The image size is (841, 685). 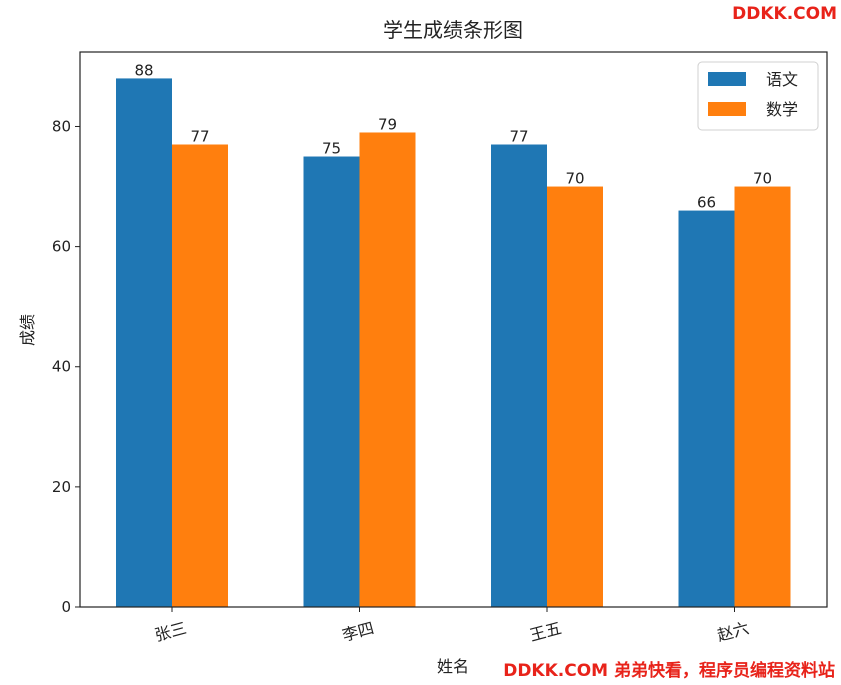 What do you see at coordinates (782, 79) in the screenshot?
I see `legend-label-1: 语文` at bounding box center [782, 79].